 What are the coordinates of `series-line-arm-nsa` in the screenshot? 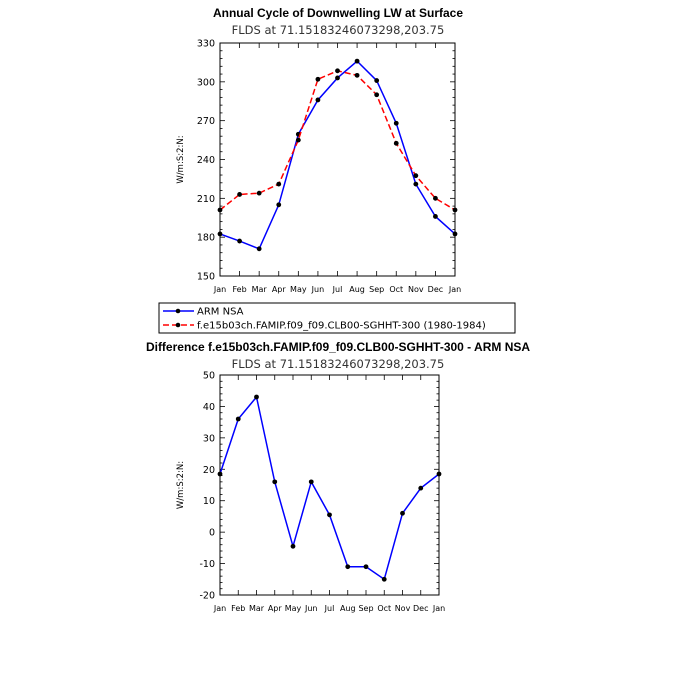 It's located at (337, 155).